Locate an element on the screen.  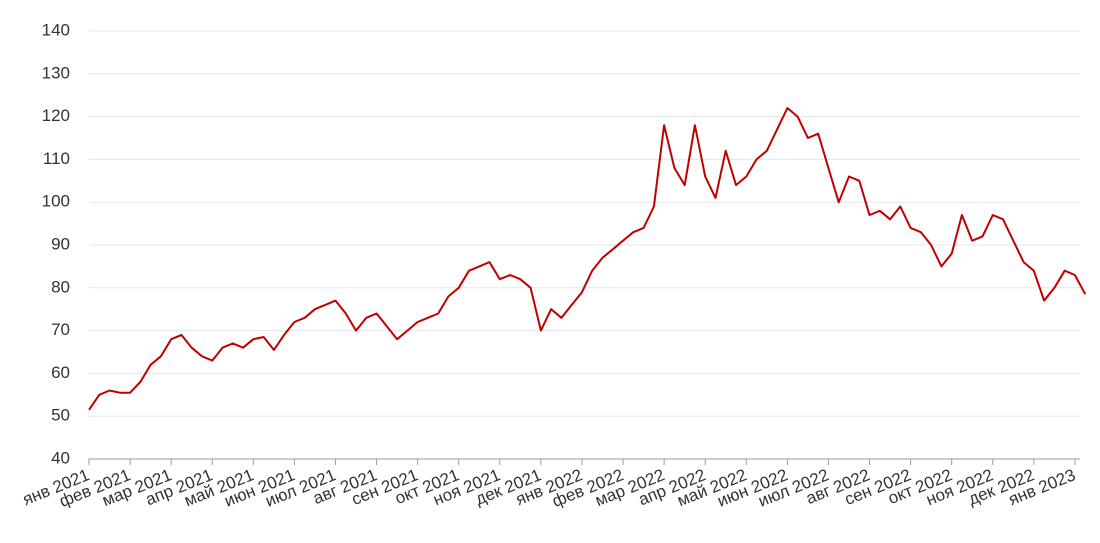
y-tick-label: 50 is located at coordinates (60, 415).